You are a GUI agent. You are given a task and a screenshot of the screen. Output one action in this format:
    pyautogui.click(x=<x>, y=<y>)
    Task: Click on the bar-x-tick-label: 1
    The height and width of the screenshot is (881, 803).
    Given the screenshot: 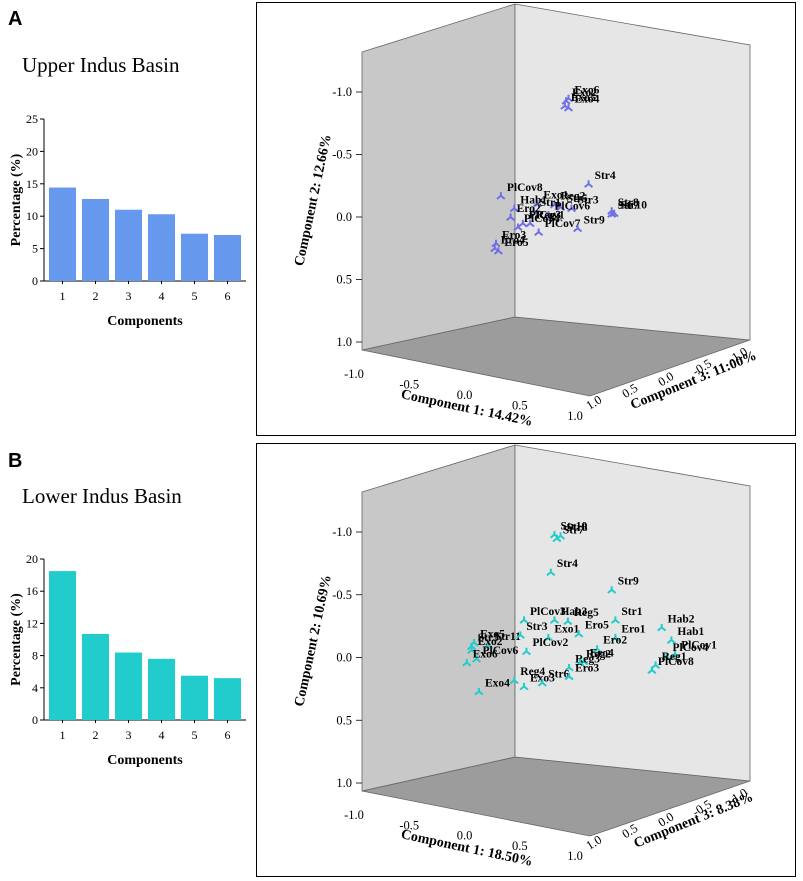 What is the action you would take?
    pyautogui.click(x=63, y=735)
    